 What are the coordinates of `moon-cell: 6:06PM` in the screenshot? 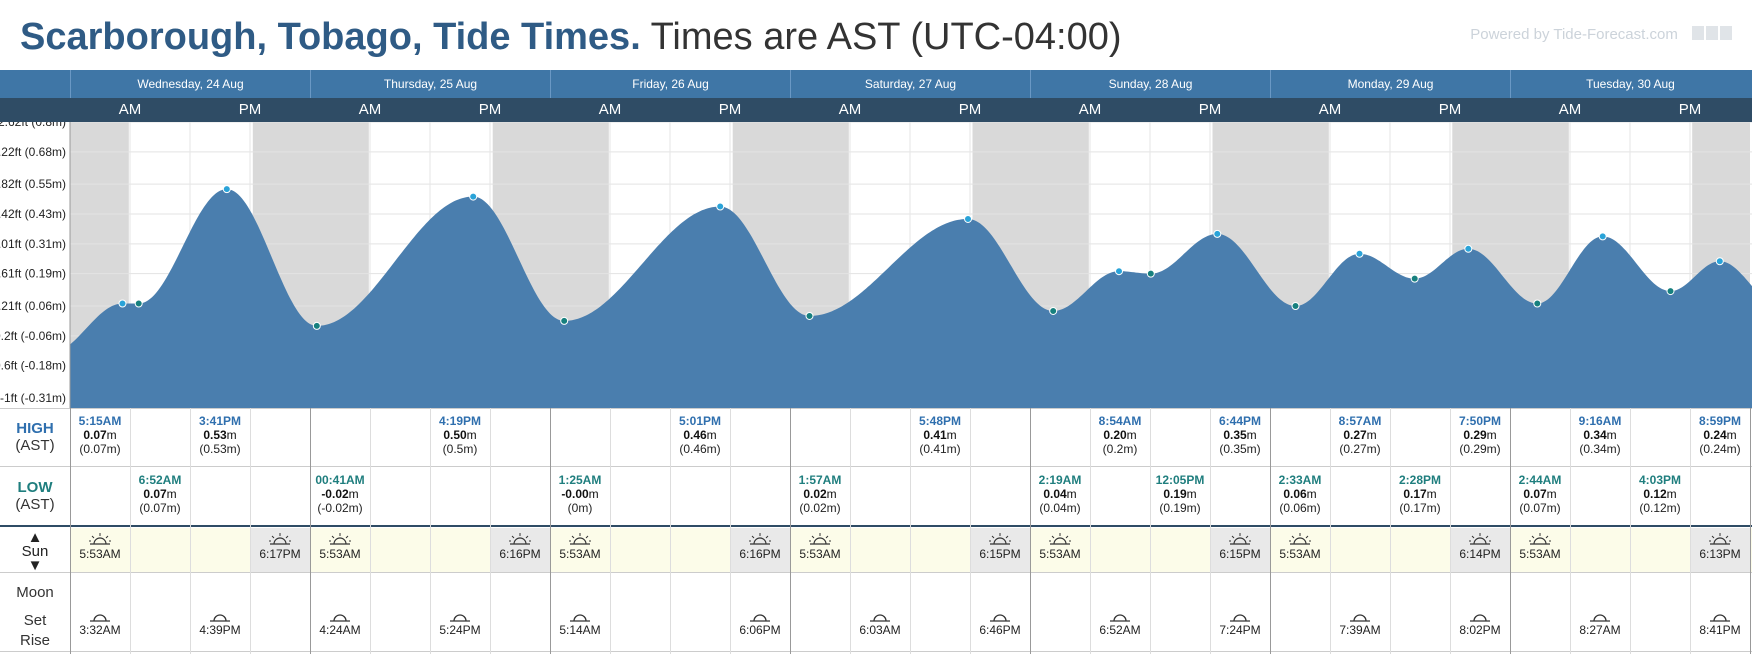 It's located at (760, 624).